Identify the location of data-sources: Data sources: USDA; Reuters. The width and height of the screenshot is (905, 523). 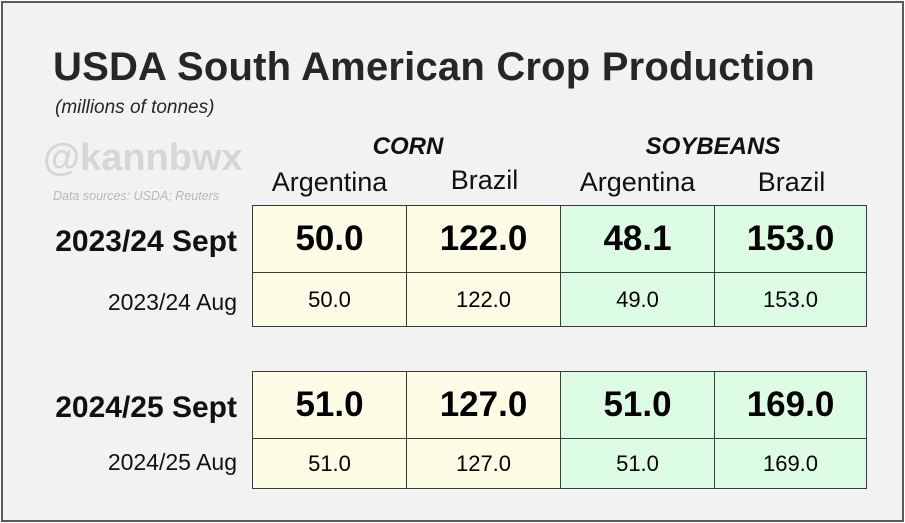
(136, 196).